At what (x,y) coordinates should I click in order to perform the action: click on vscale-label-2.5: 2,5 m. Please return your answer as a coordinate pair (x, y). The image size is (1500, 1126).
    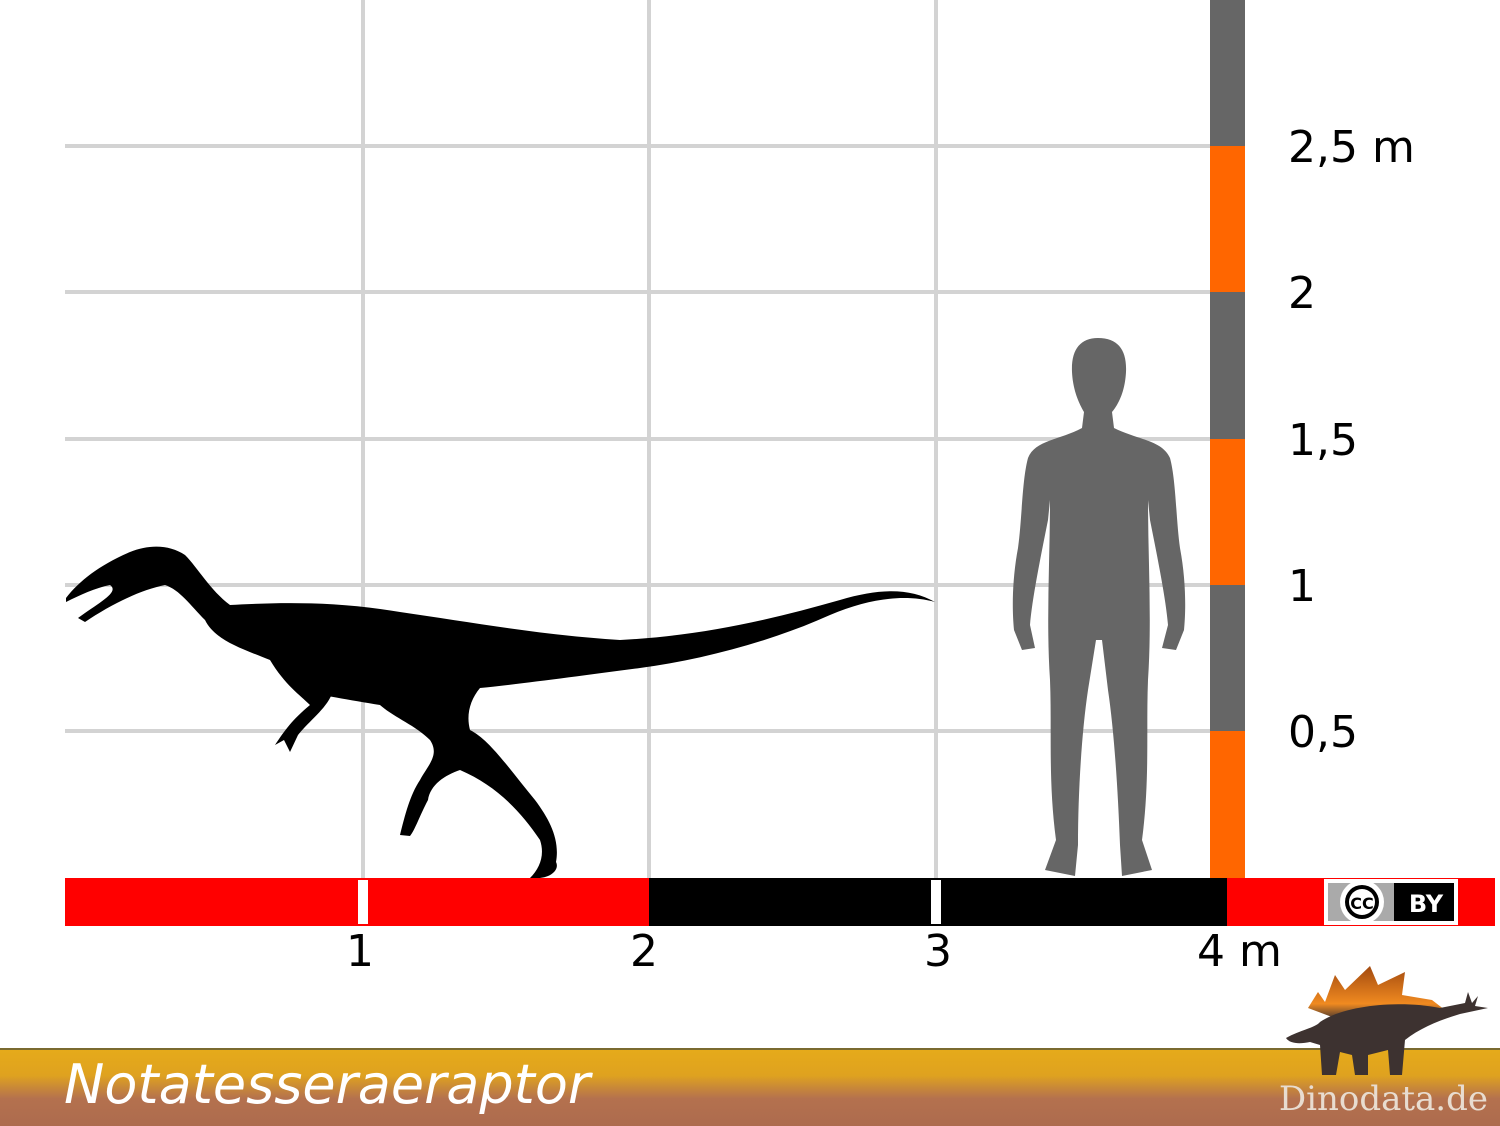
    Looking at the image, I should click on (1351, 147).